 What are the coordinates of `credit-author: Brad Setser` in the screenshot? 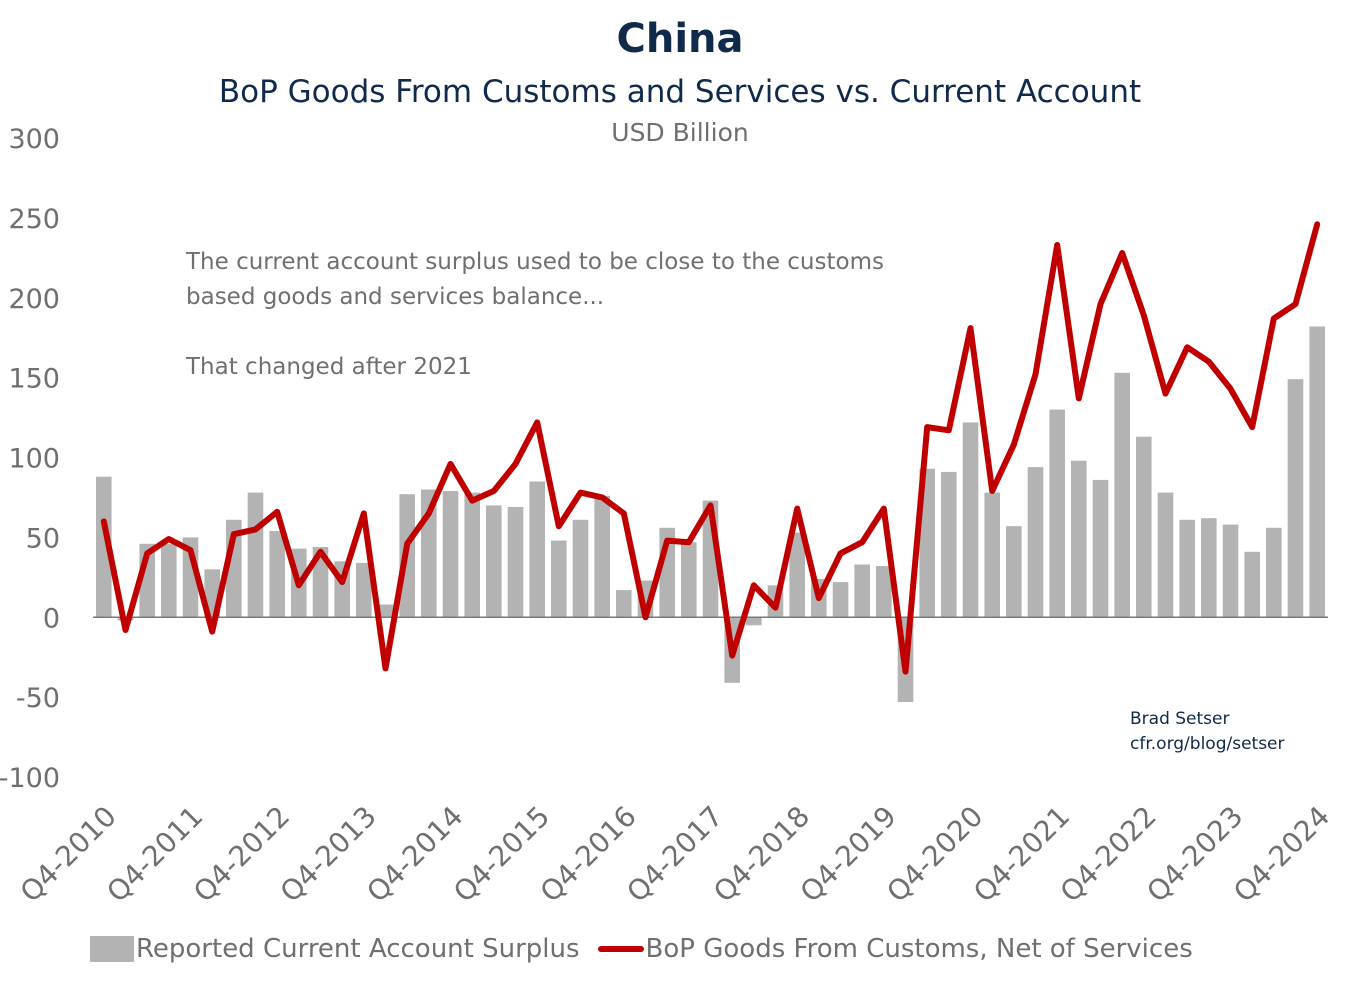 It's located at (1180, 719).